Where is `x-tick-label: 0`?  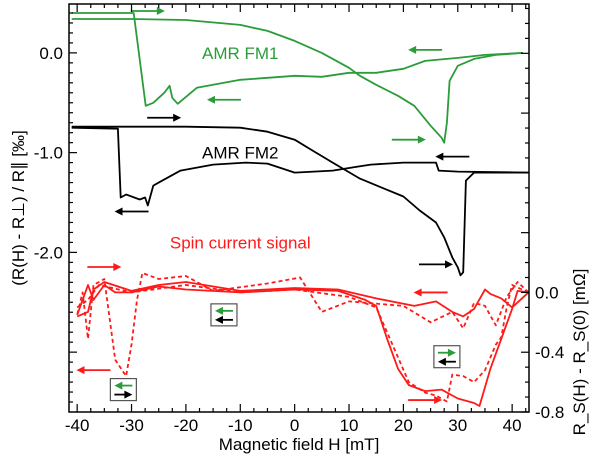
x-tick-label: 0 is located at coordinates (294, 425).